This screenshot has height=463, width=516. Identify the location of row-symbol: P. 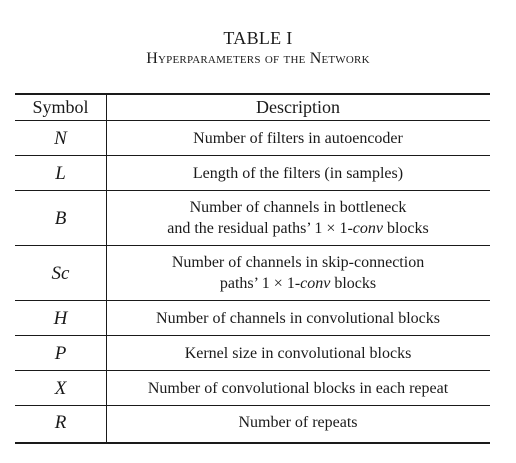
(60, 353).